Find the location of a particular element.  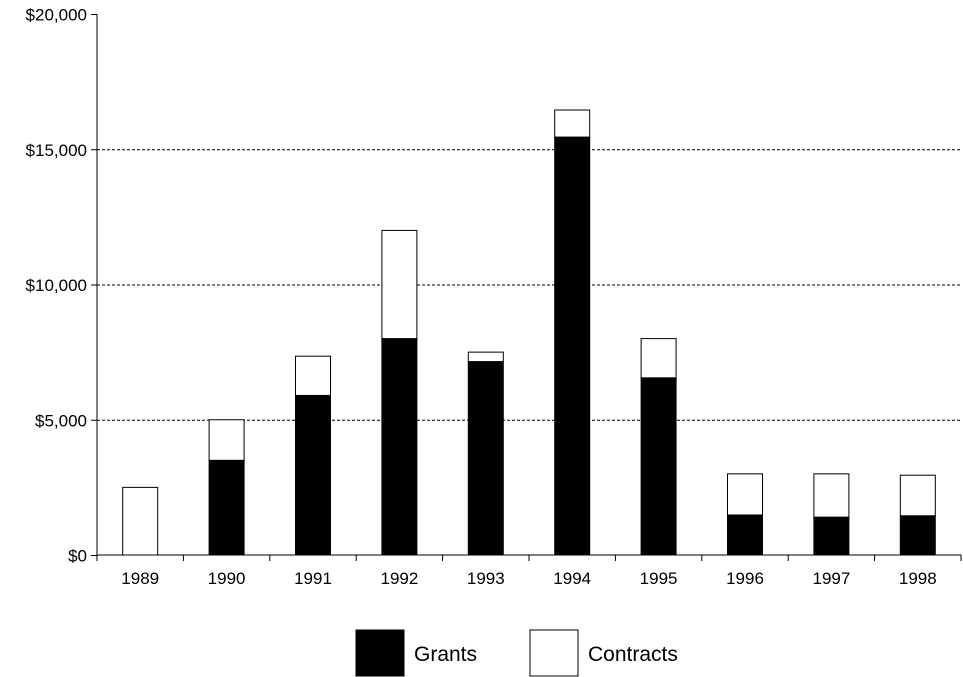

x-tick-label: 1996 is located at coordinates (745, 578).